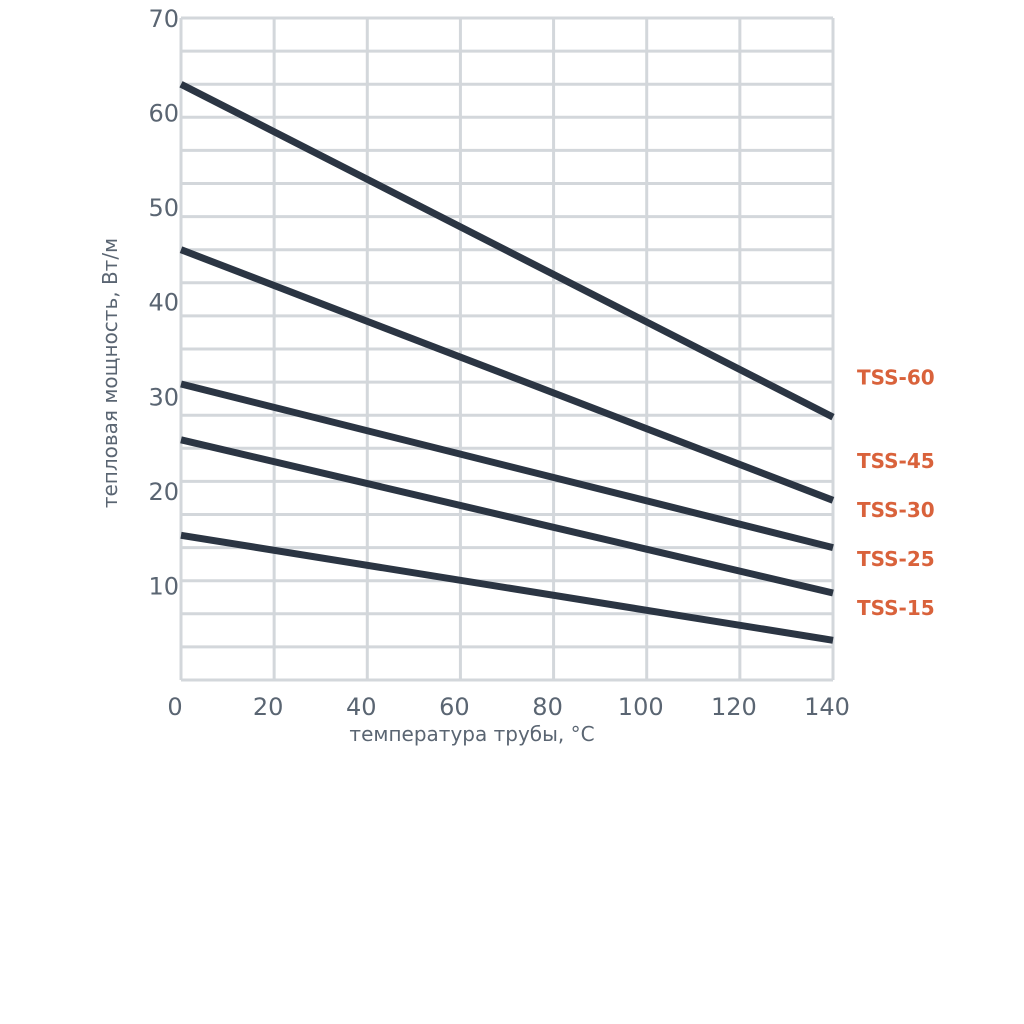 The image size is (1024, 1024). What do you see at coordinates (163, 208) in the screenshot?
I see `y-tick-label: 50` at bounding box center [163, 208].